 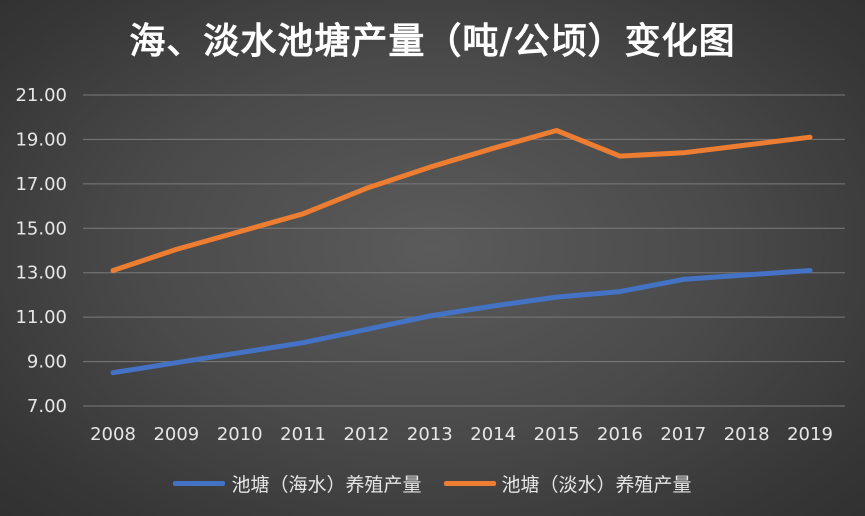 What do you see at coordinates (303, 434) in the screenshot?
I see `x-tick-label: 2011` at bounding box center [303, 434].